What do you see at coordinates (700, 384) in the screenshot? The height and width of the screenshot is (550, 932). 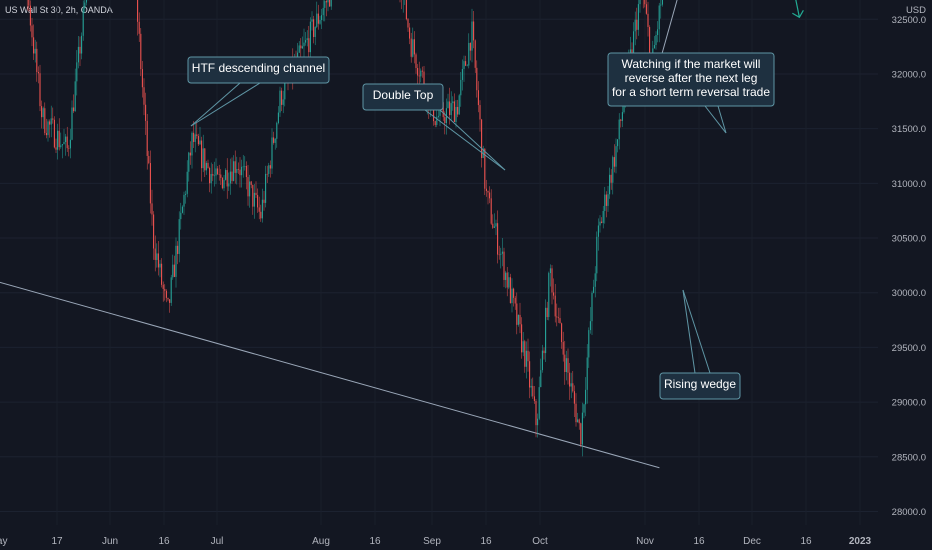 I see `rising-wedge-callout-text: Rising wedge` at bounding box center [700, 384].